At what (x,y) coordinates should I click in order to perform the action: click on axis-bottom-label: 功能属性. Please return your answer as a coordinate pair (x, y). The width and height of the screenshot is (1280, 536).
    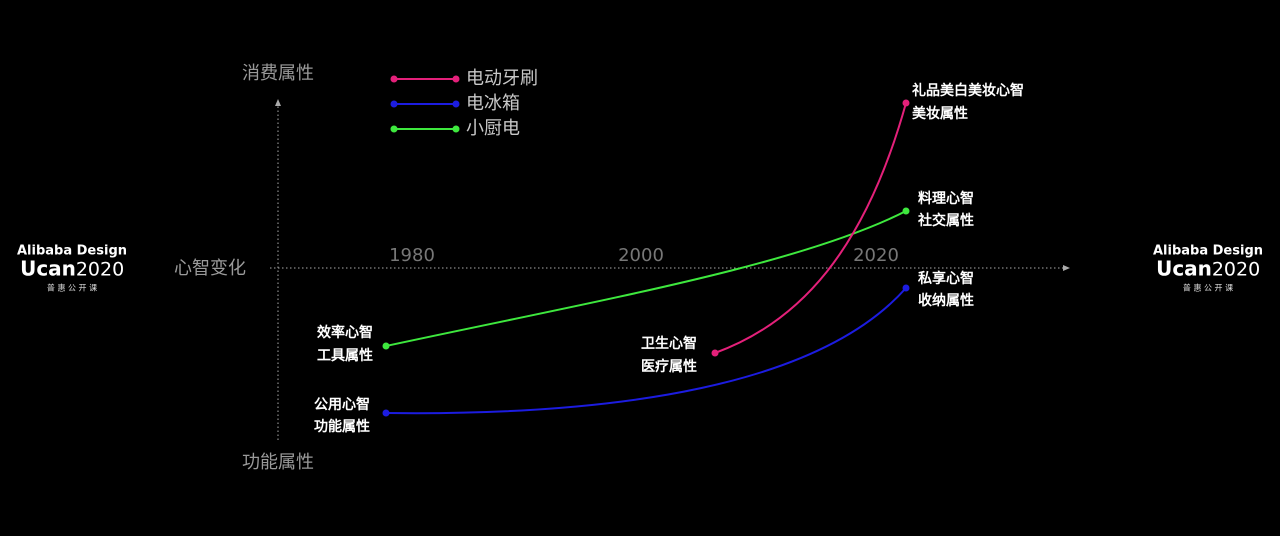
    Looking at the image, I should click on (278, 462).